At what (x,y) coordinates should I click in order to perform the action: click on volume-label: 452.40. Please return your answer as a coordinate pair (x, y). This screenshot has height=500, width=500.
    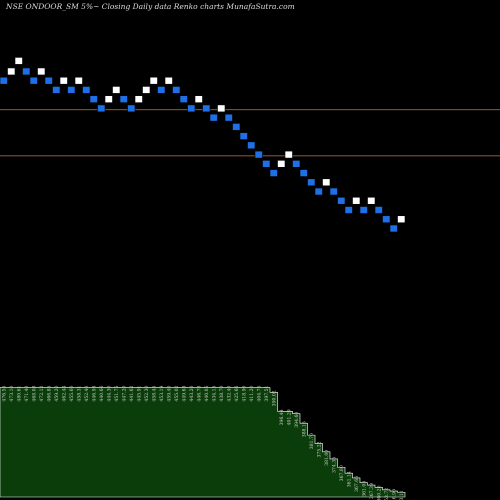
    Looking at the image, I should click on (87, 393).